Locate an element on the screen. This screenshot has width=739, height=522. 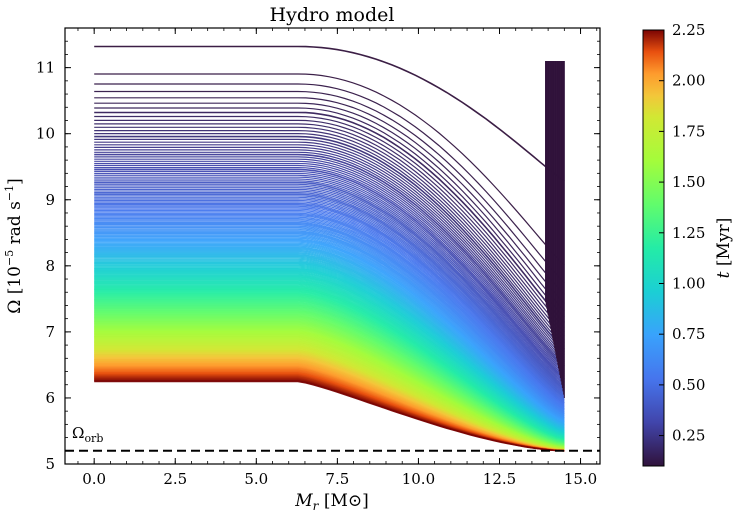
colorbar-label: t [Myr] is located at coordinates (724, 248).